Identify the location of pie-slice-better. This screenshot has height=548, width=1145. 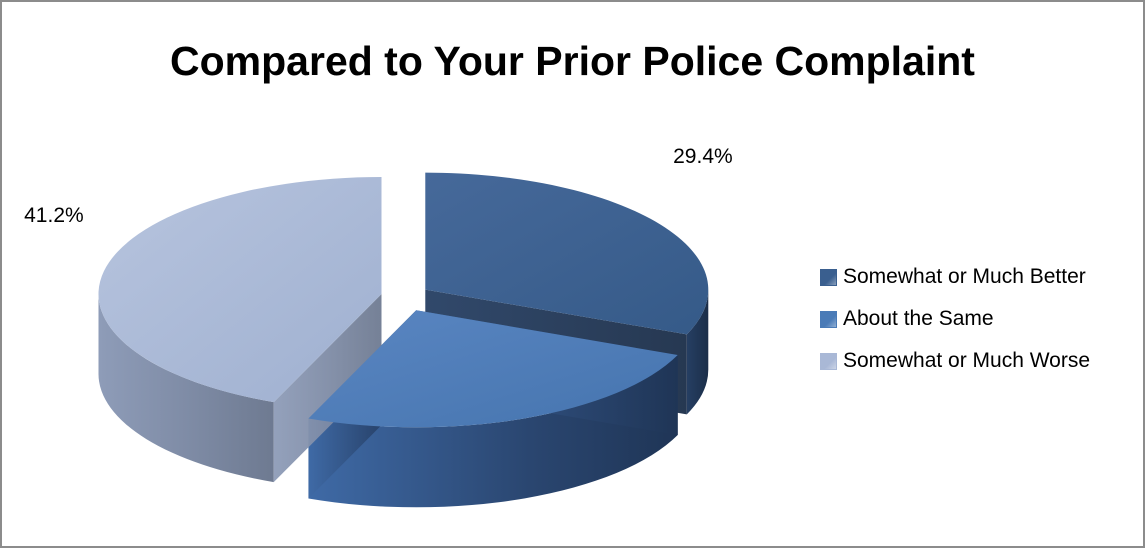
(567, 253).